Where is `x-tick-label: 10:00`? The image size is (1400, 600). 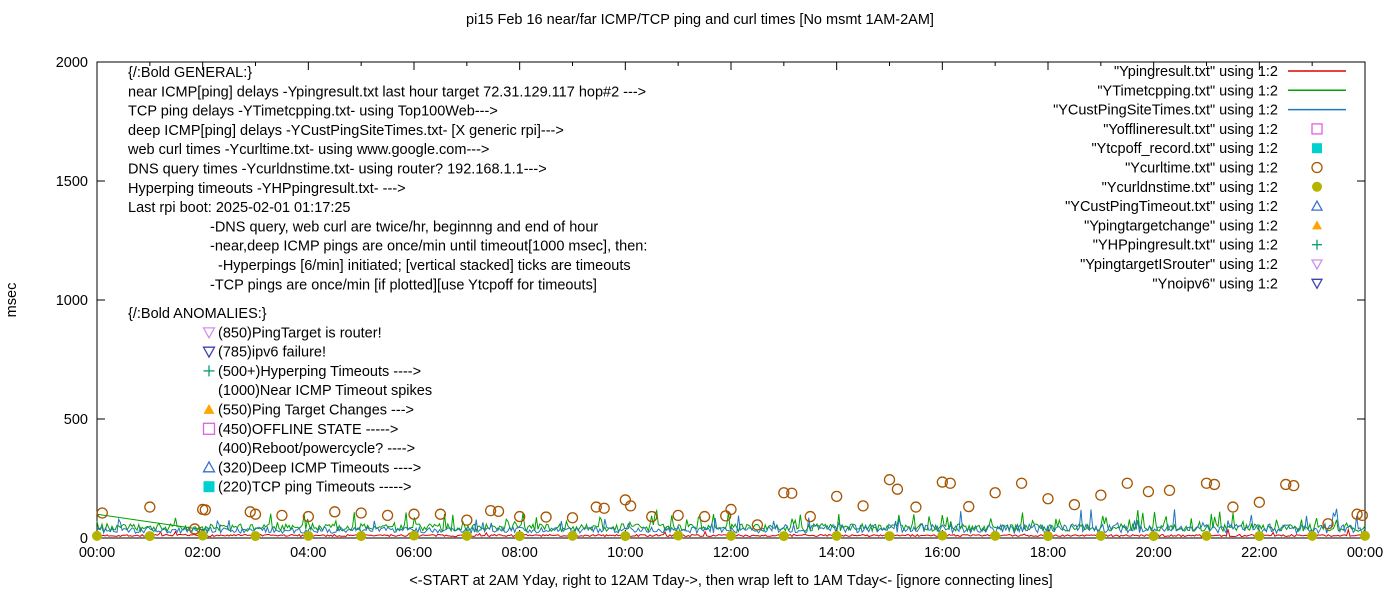
x-tick-label: 10:00 is located at coordinates (625, 553).